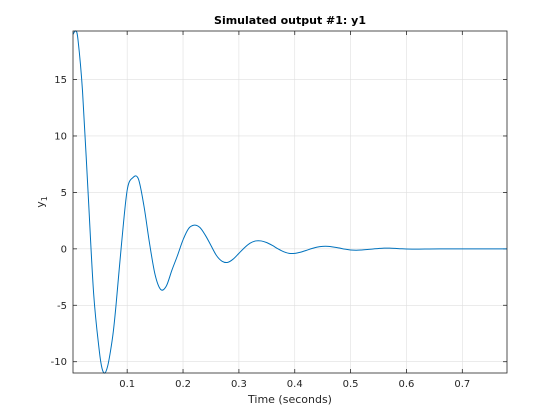 Image resolution: width=560 pixels, height=420 pixels. Describe the element at coordinates (59, 362) in the screenshot. I see `y-tick-label: -10` at that location.